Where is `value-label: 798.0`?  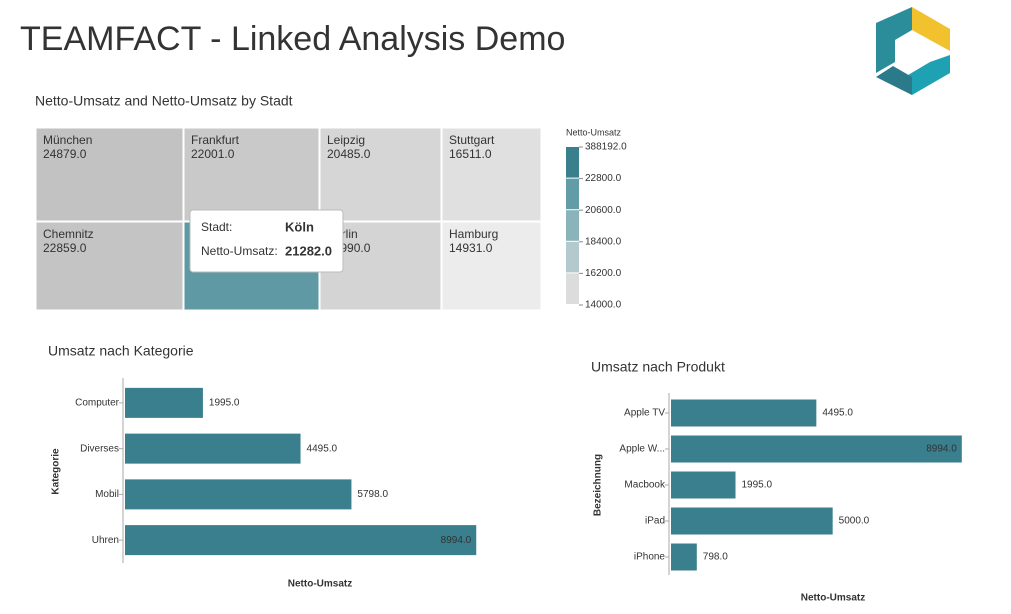
value-label: 798.0 is located at coordinates (715, 557).